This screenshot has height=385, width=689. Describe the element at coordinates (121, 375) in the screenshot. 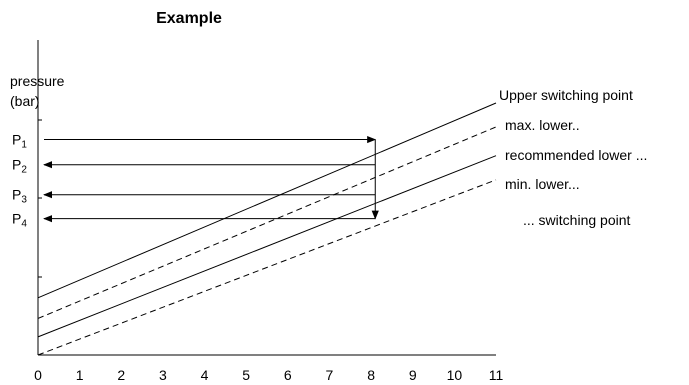

I see `x-tick-label: 2` at that location.